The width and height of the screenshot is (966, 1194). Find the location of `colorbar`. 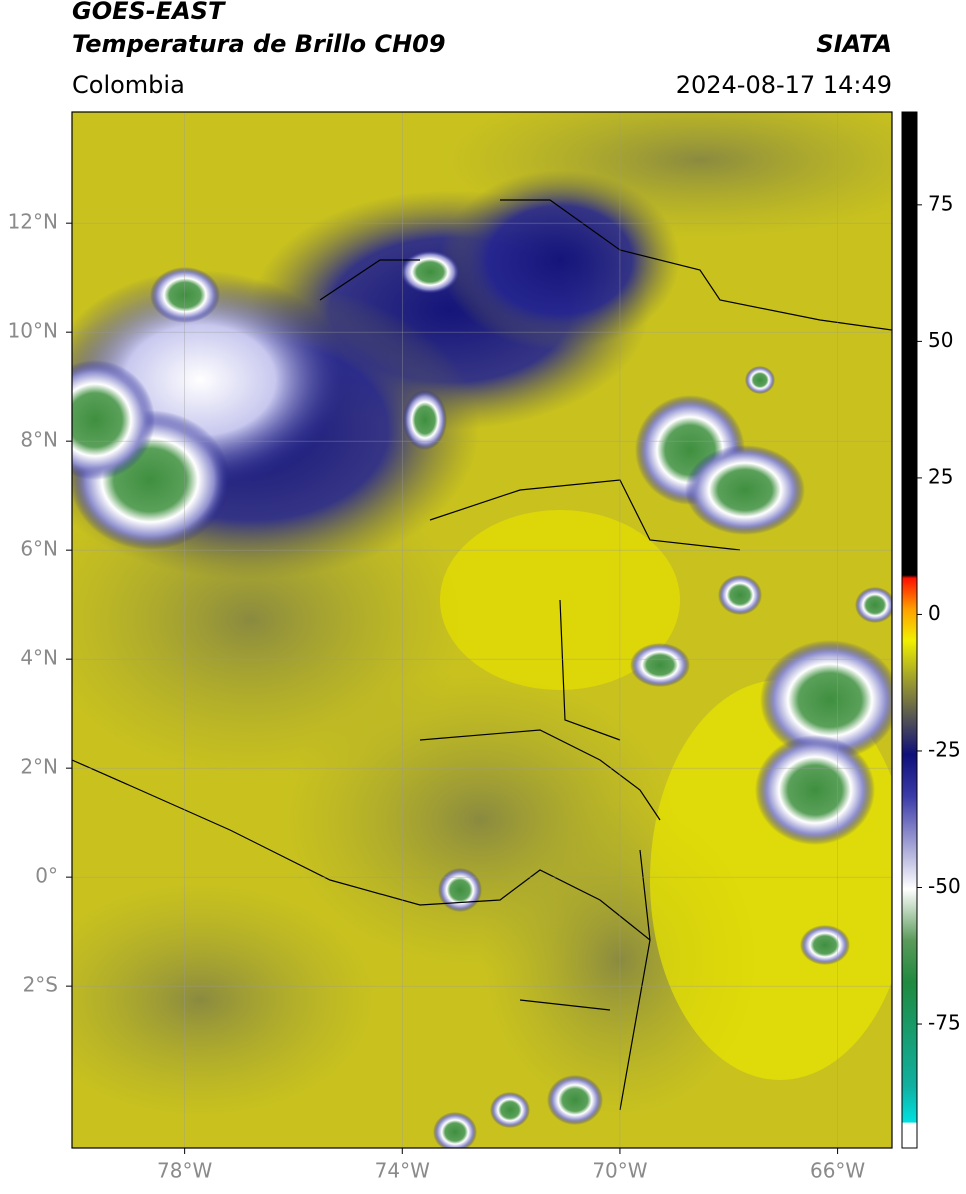

colorbar is located at coordinates (909, 630).